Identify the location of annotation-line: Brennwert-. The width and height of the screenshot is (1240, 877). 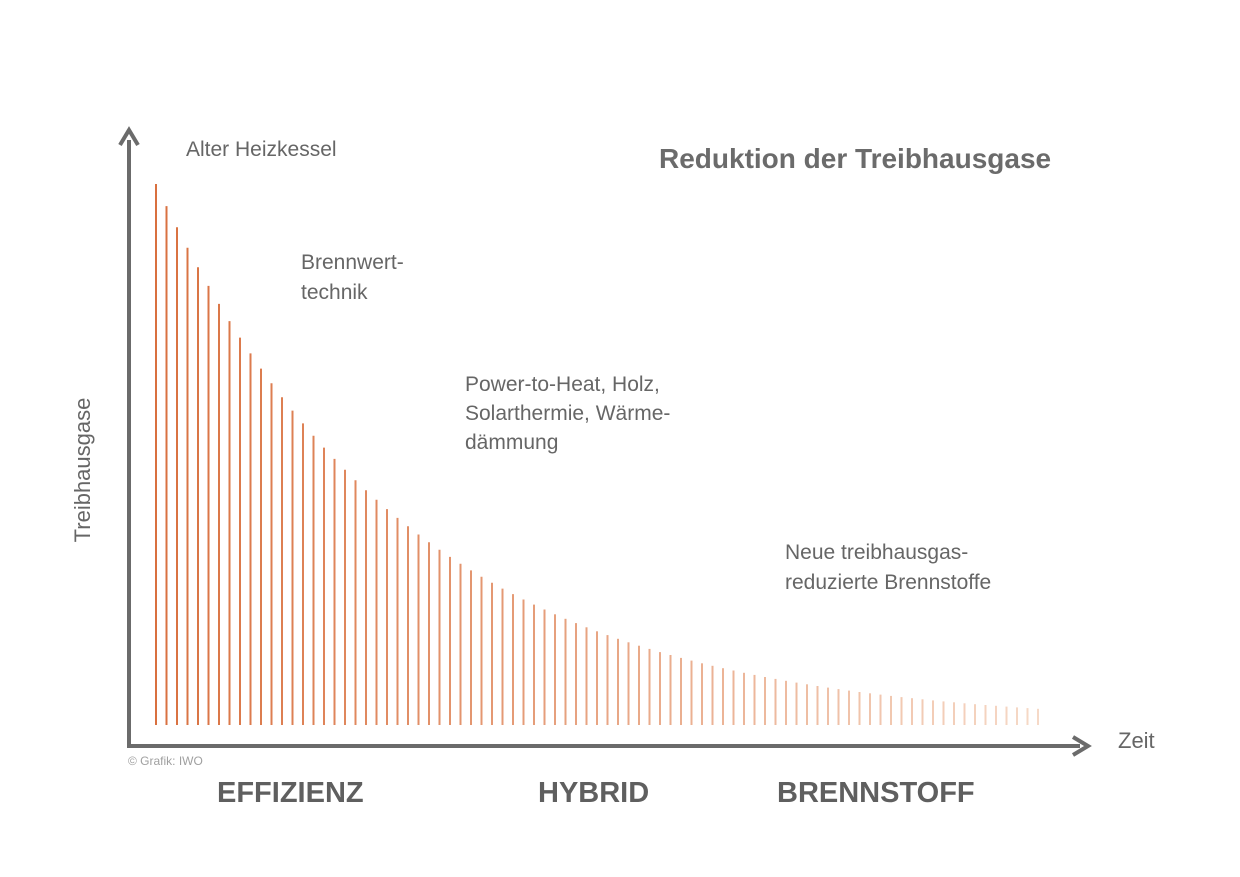
(352, 262).